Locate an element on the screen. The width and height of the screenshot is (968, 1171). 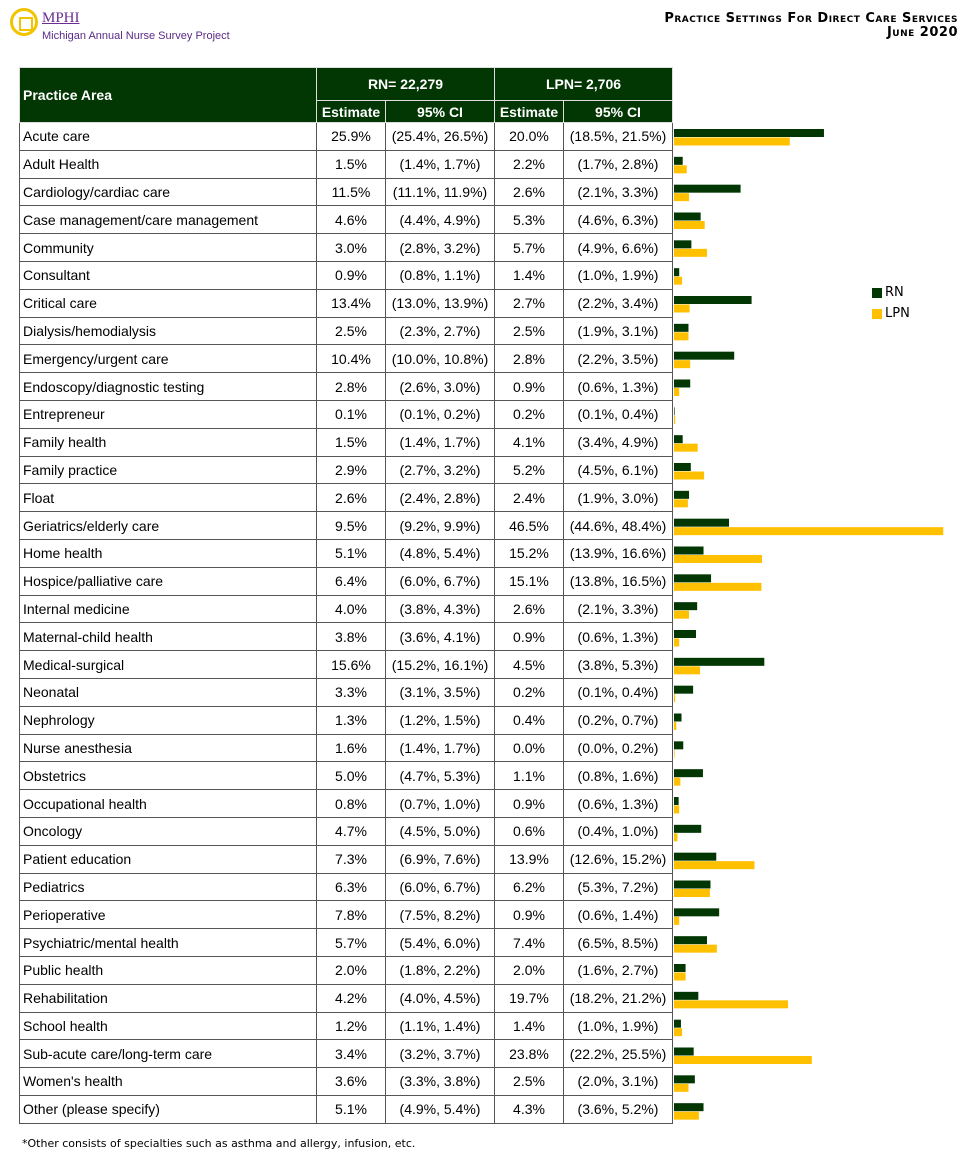
lpn-ci-cell: (18.5%, 21.5%) is located at coordinates (618, 136).